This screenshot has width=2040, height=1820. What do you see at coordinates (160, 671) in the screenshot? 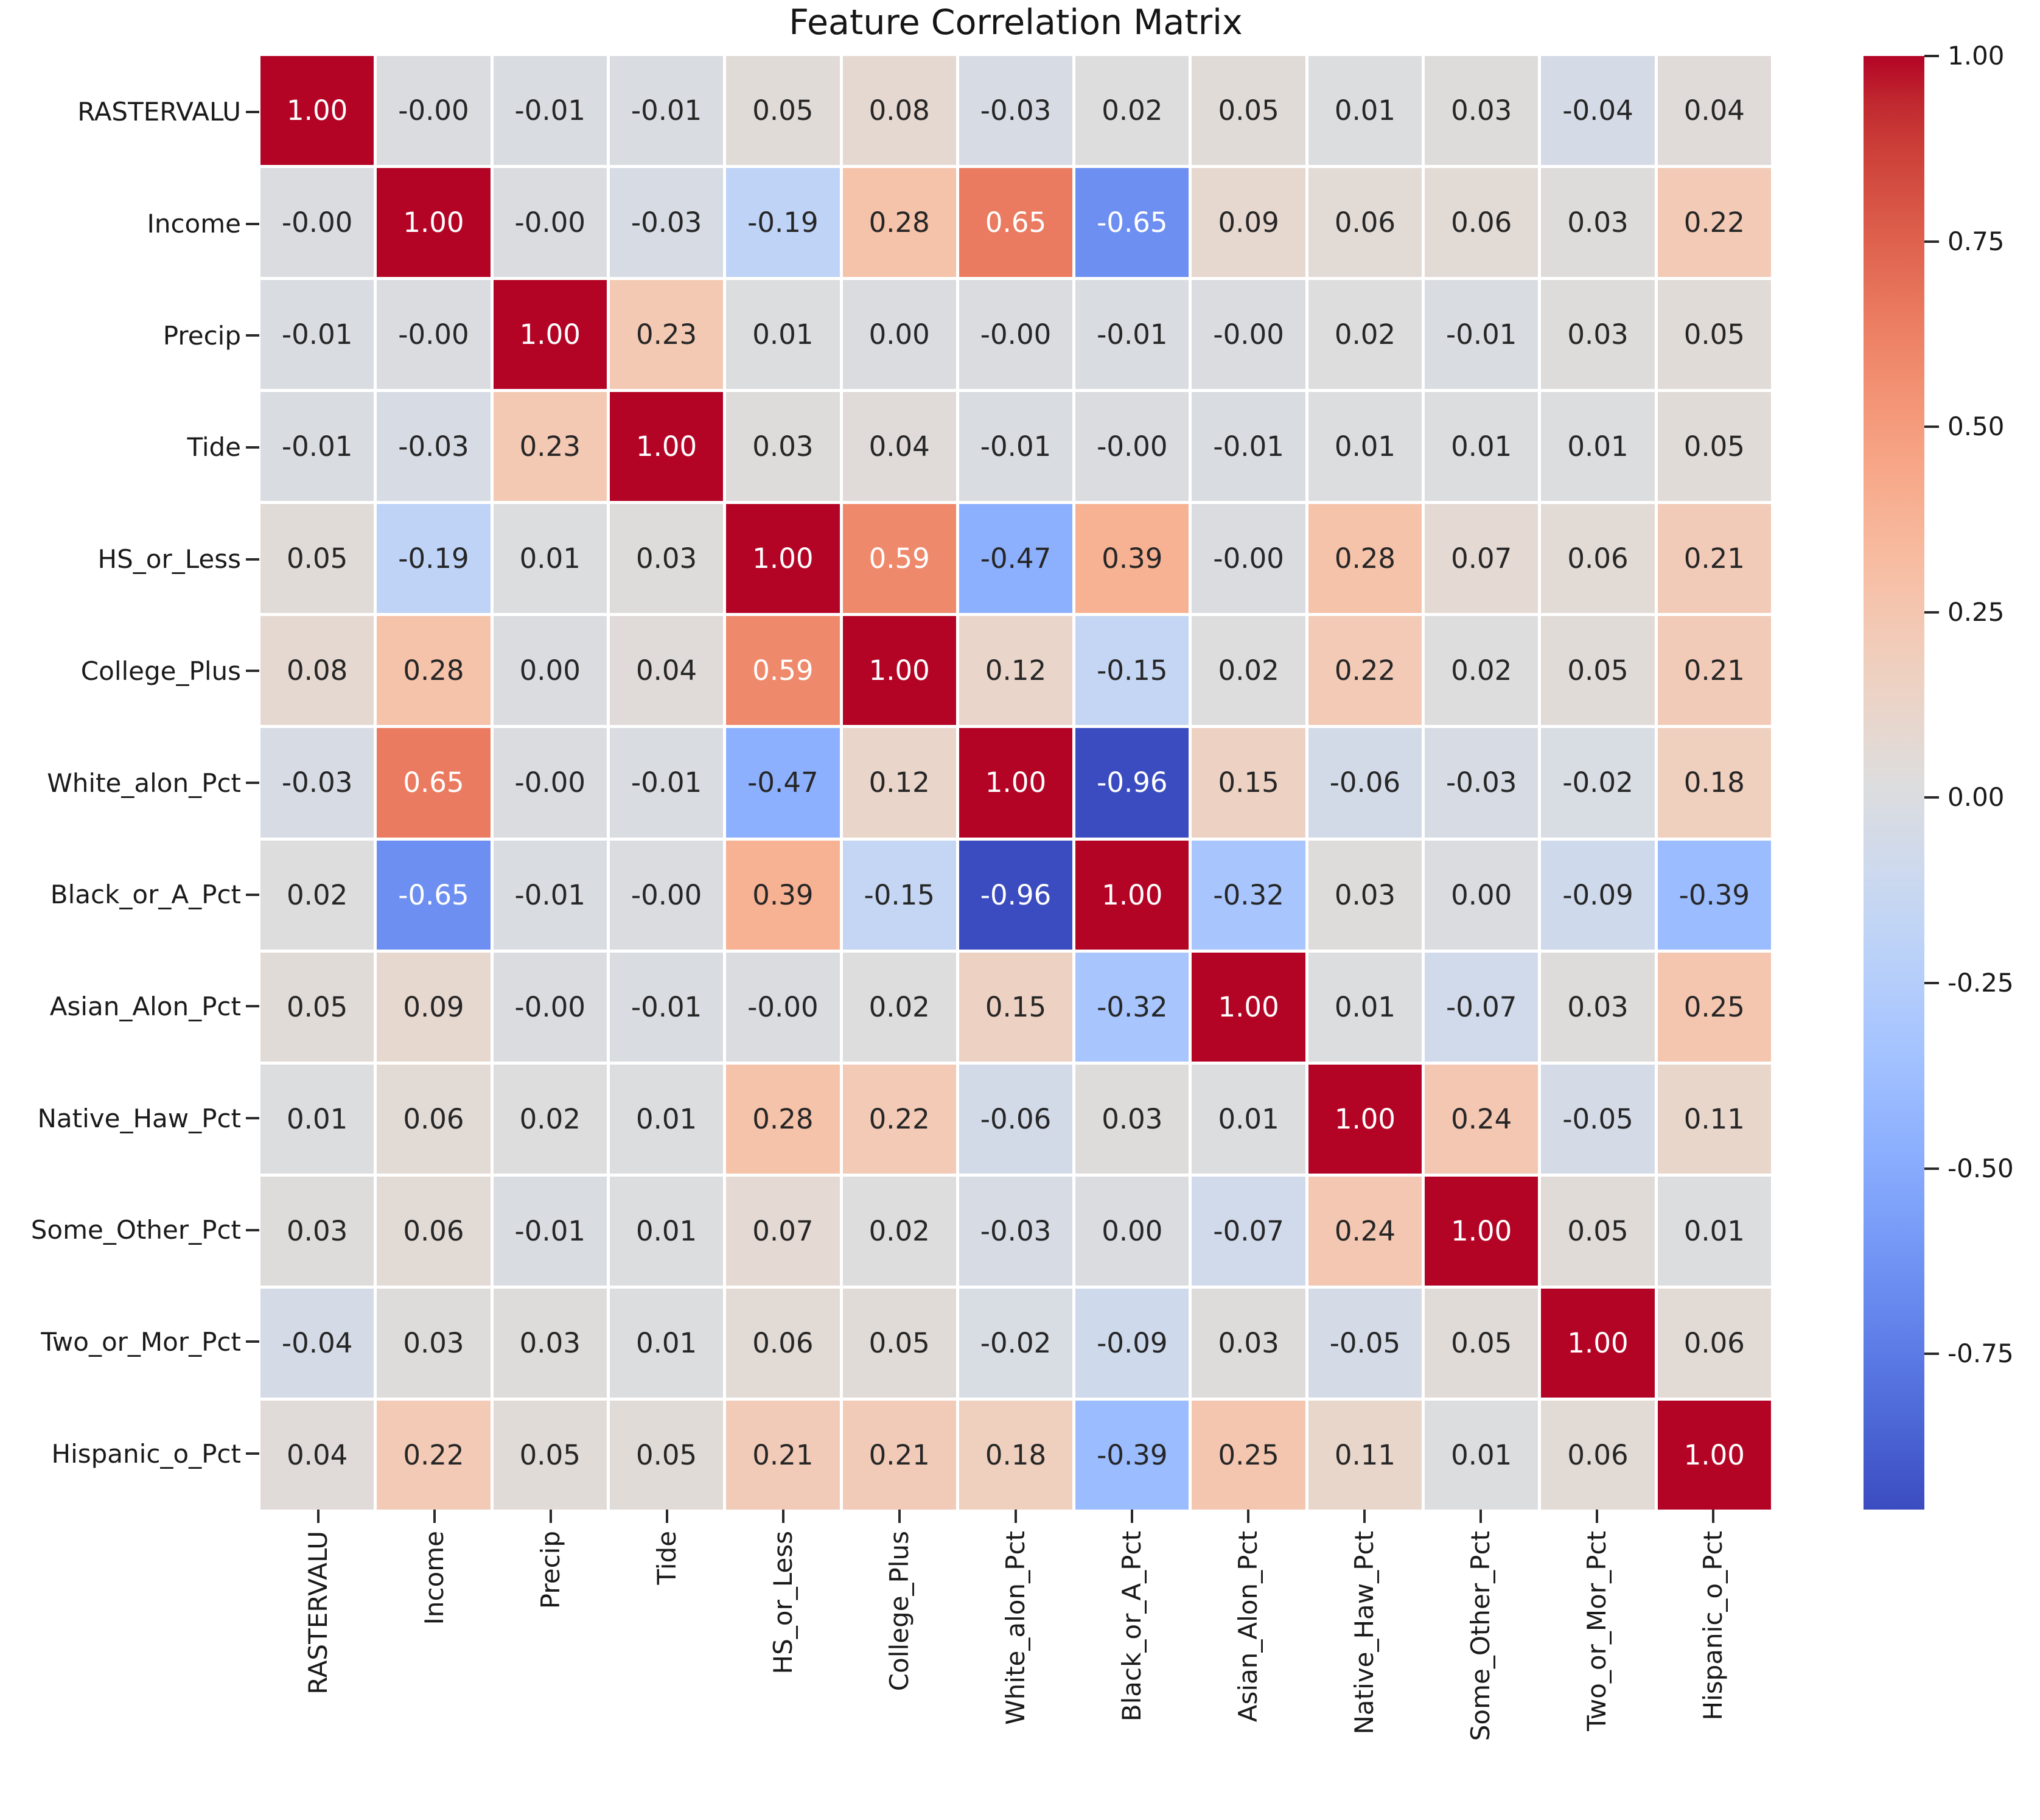
I see `y-tick-label: College_Plus` at bounding box center [160, 671].